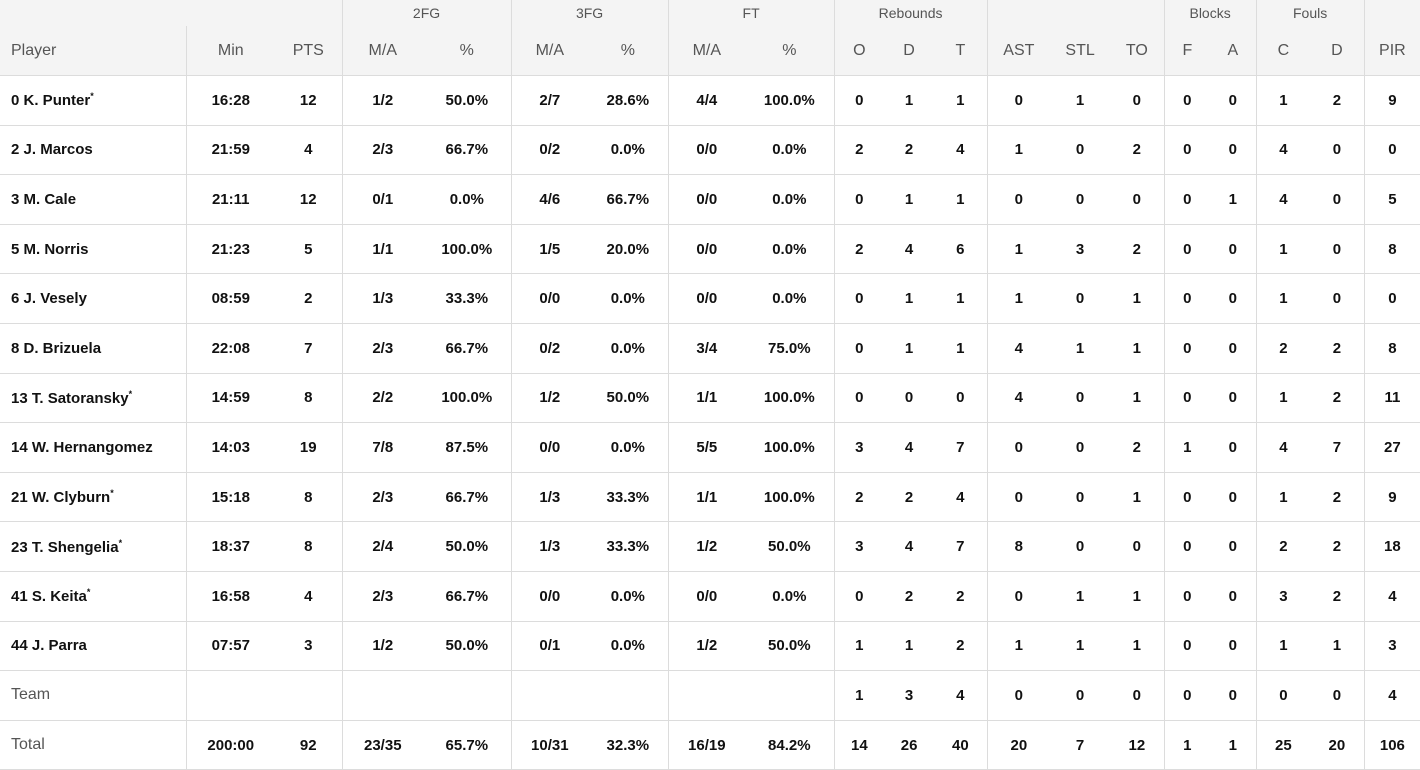 The height and width of the screenshot is (770, 1420). I want to click on stat-cell-c: 4, so click(1283, 150).